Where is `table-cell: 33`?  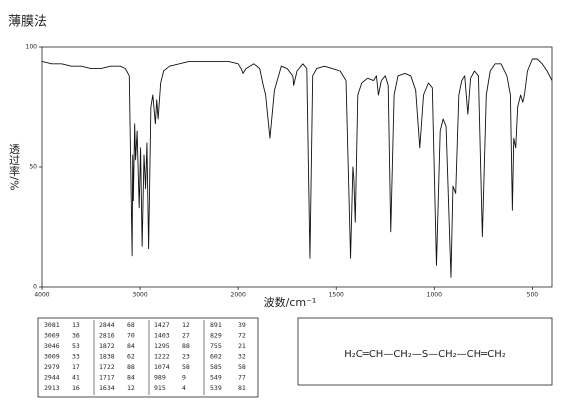
table-cell: 33 is located at coordinates (76, 357).